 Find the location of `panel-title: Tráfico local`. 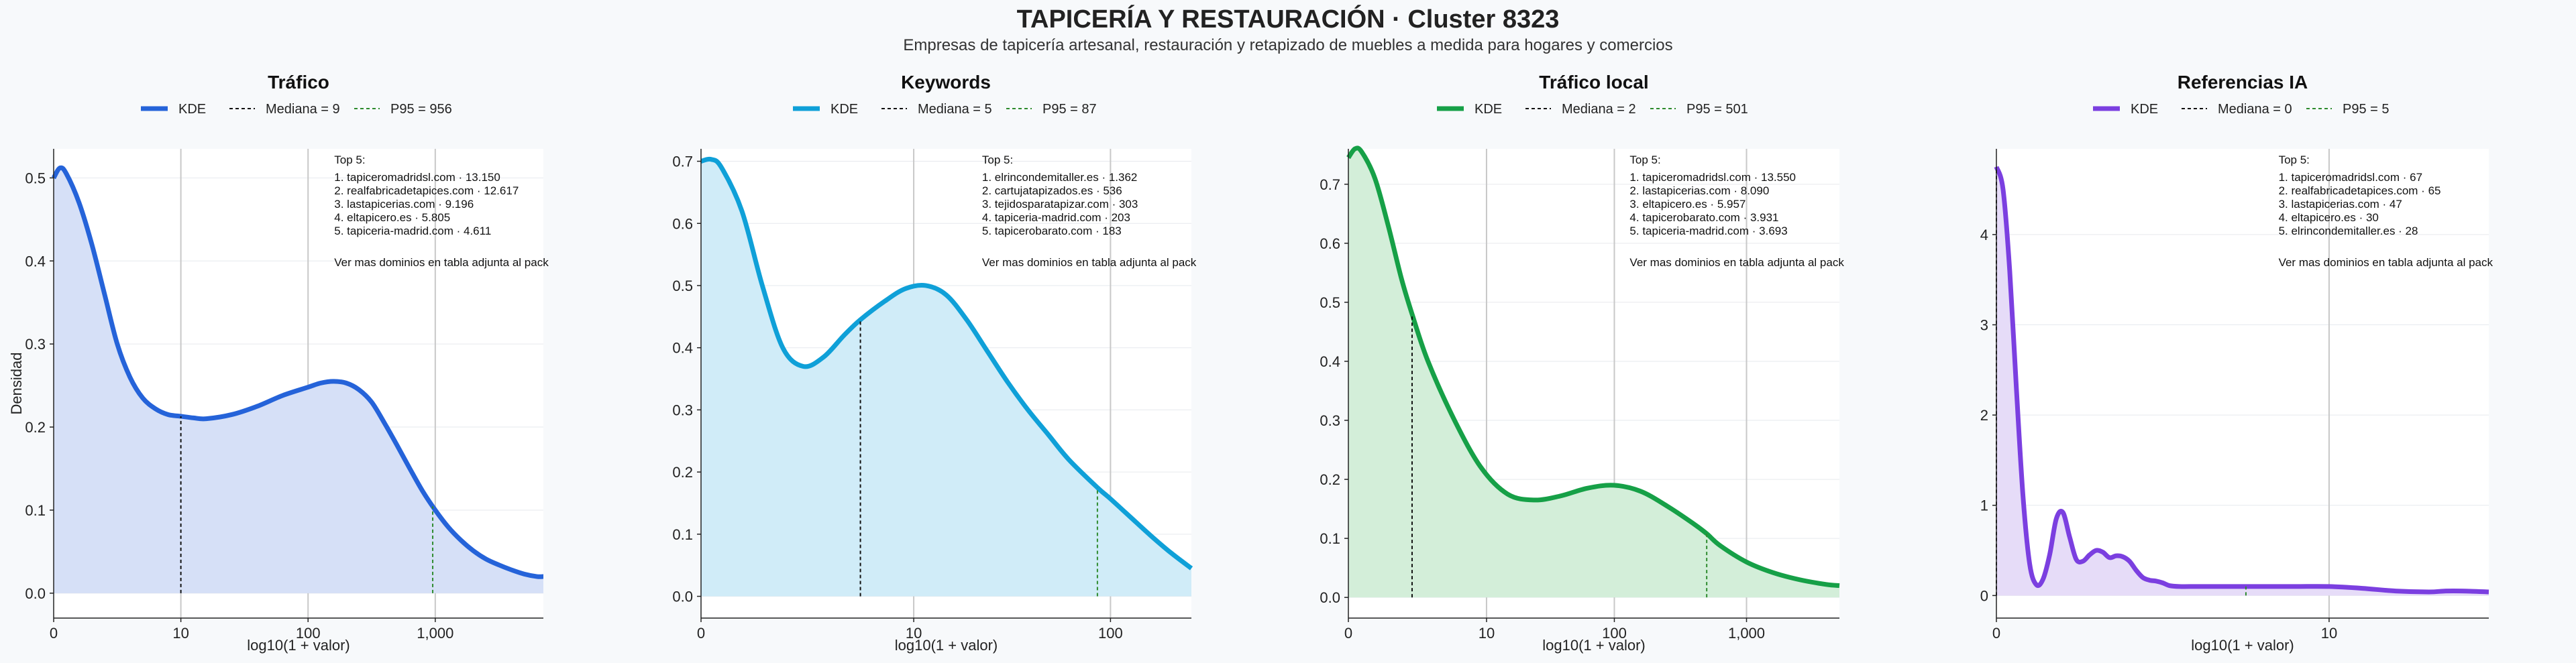

panel-title: Tráfico local is located at coordinates (1593, 82).